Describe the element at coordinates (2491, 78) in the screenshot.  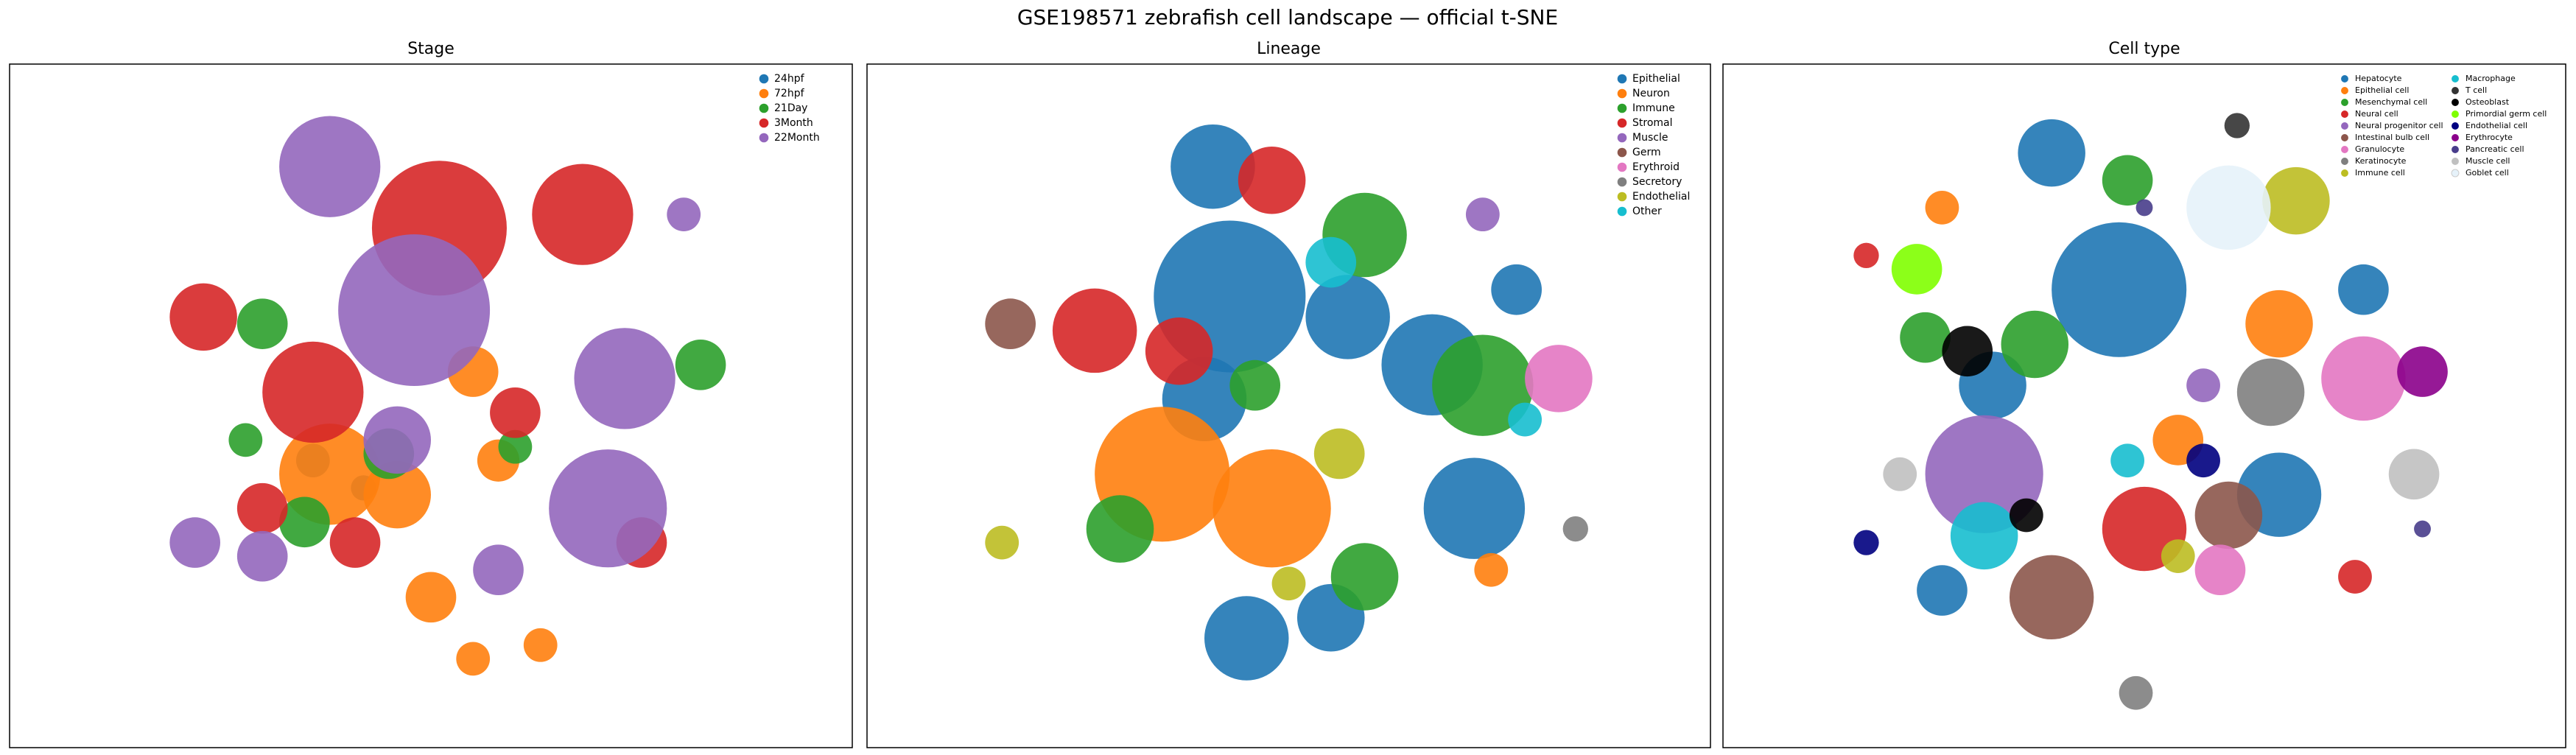
I see `legend-label: Macrophage` at that location.